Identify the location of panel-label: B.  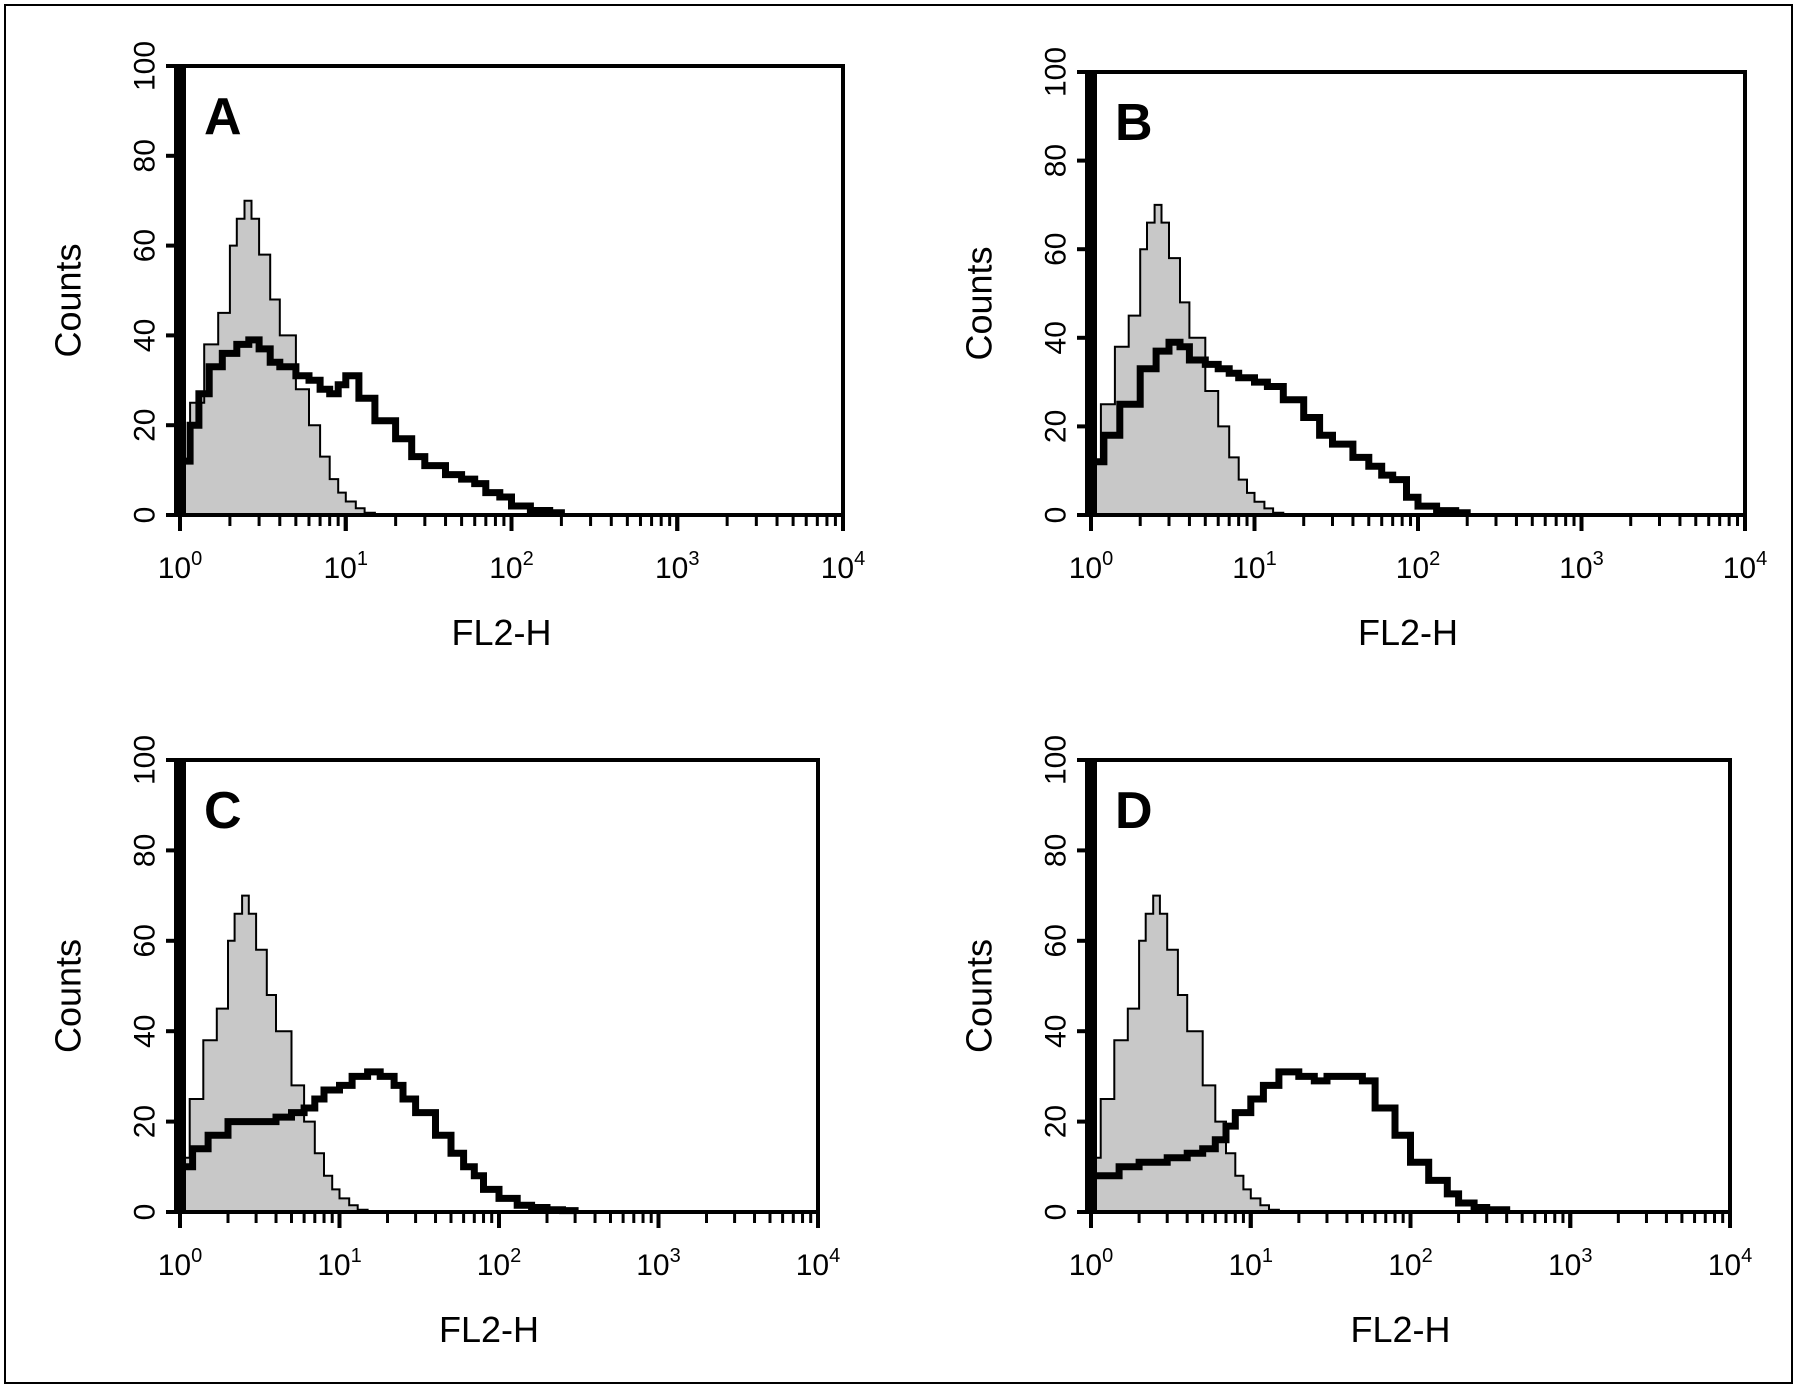
(1134, 123).